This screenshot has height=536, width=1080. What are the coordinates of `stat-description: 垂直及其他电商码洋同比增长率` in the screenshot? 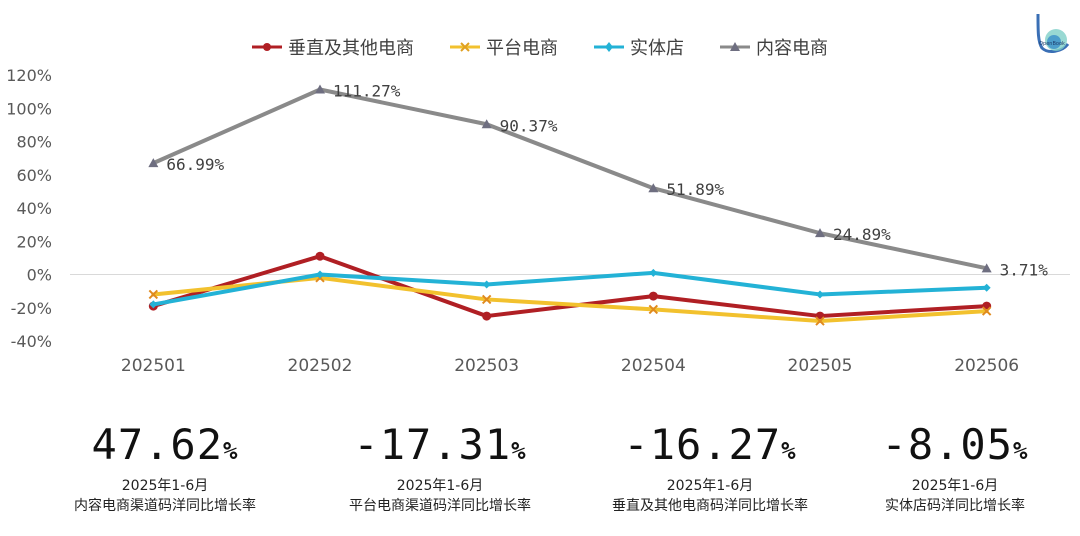 It's located at (710, 506).